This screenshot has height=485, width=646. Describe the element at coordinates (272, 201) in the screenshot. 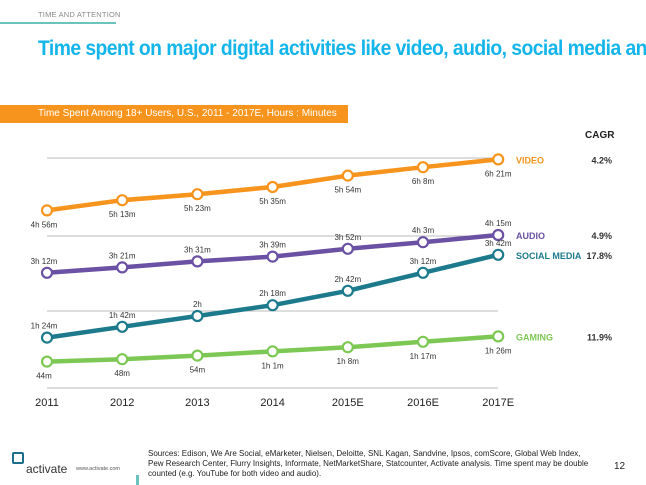

I see `video-data-label: 5h 35m` at that location.